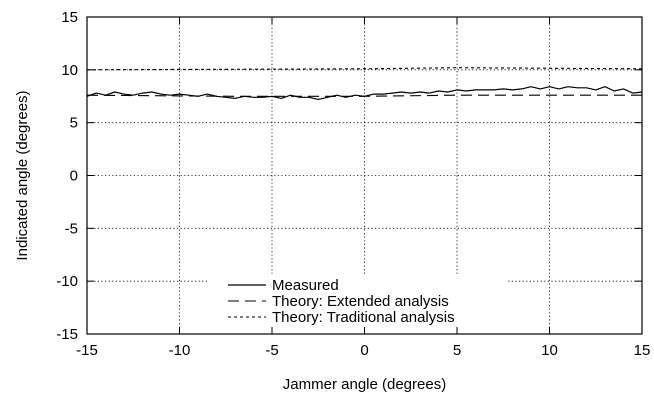  I want to click on legend-label: Theory: Traditional analysis, so click(363, 317).